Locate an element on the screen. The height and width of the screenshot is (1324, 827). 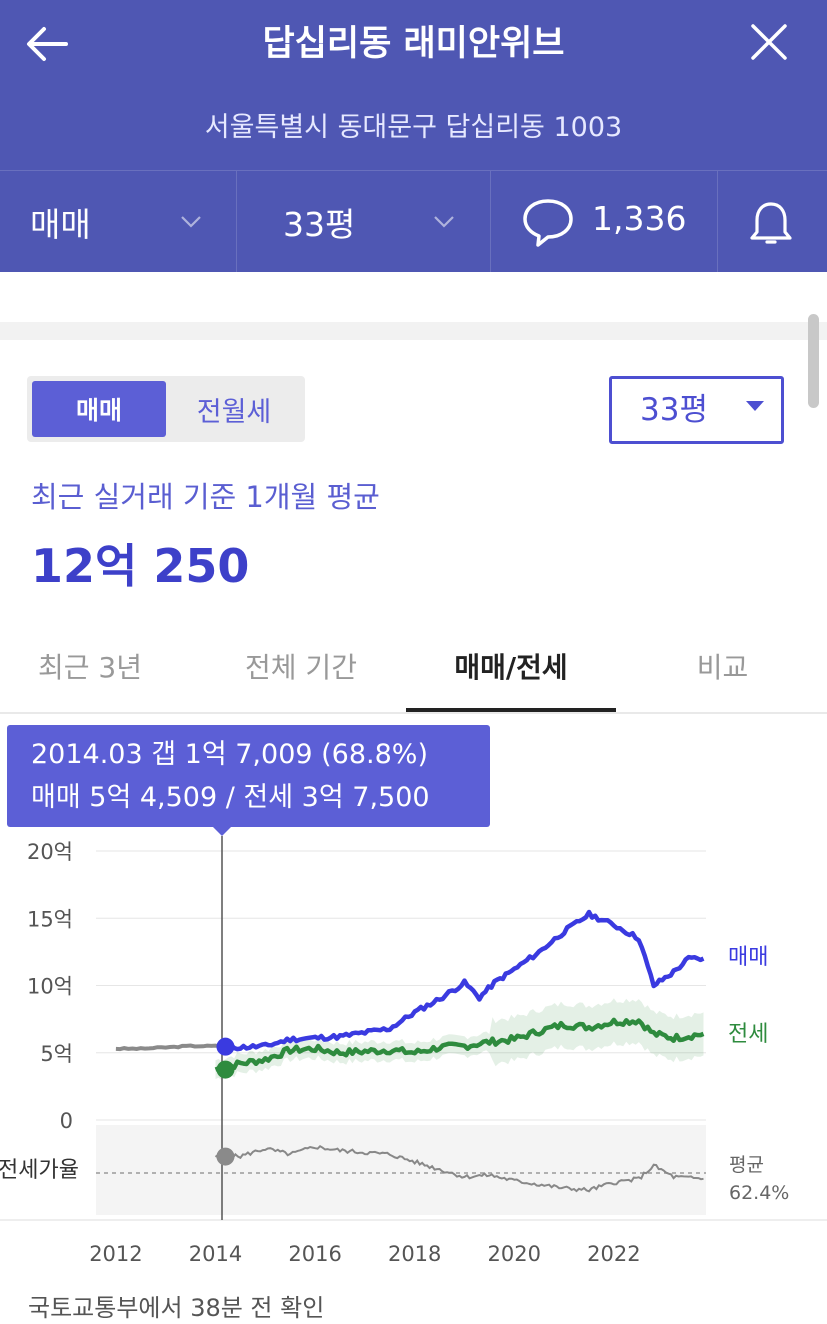
toggle-sale-button: 매매 is located at coordinates (99, 409).